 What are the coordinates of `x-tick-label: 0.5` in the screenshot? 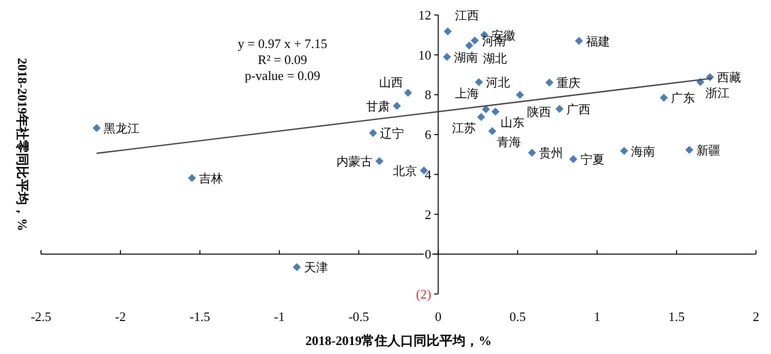 It's located at (518, 316).